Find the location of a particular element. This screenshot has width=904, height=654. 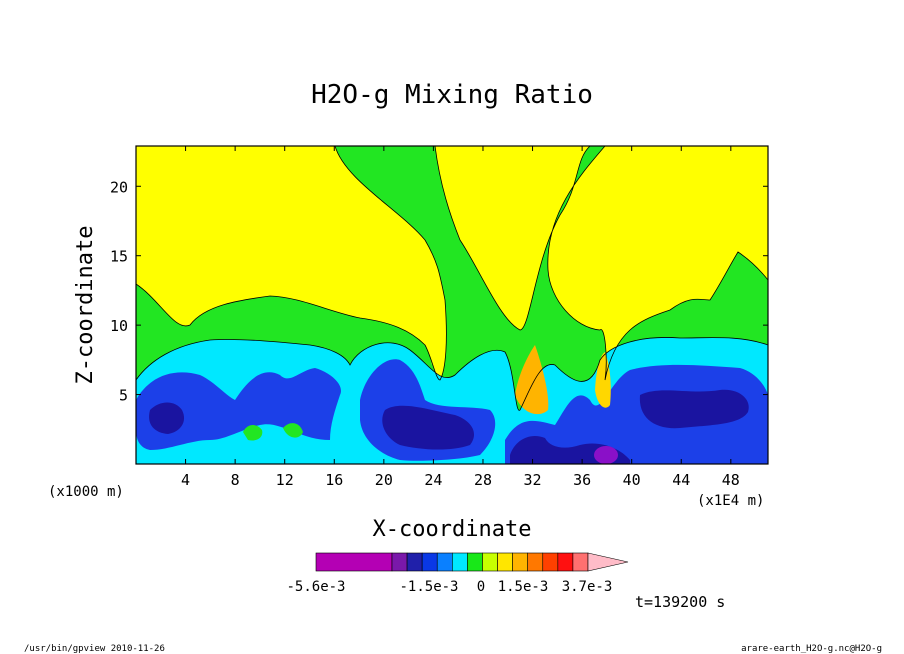

region-purple is located at coordinates (606, 455).